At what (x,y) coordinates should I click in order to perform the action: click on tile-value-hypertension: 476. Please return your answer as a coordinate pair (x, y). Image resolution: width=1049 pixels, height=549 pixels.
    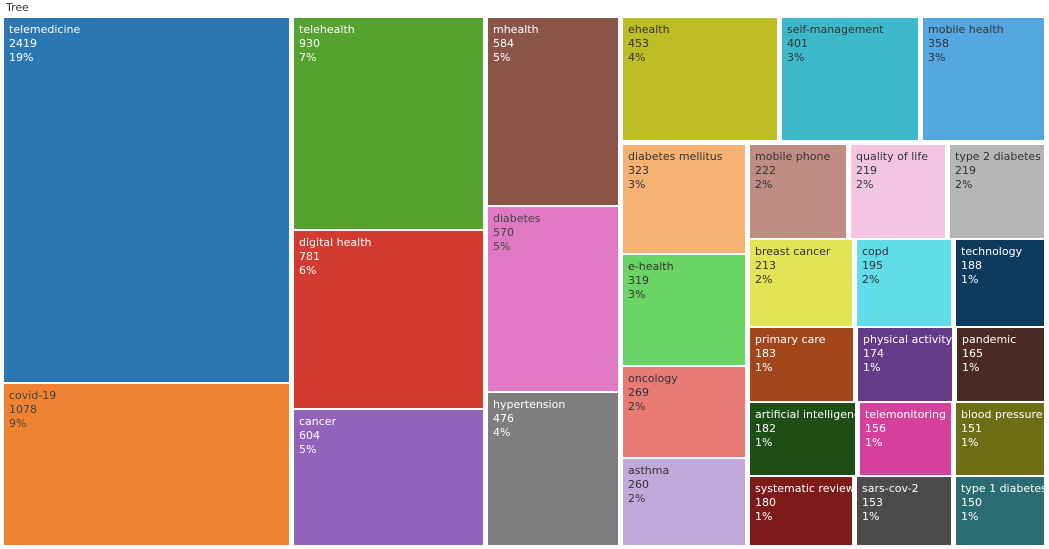
    Looking at the image, I should click on (503, 418).